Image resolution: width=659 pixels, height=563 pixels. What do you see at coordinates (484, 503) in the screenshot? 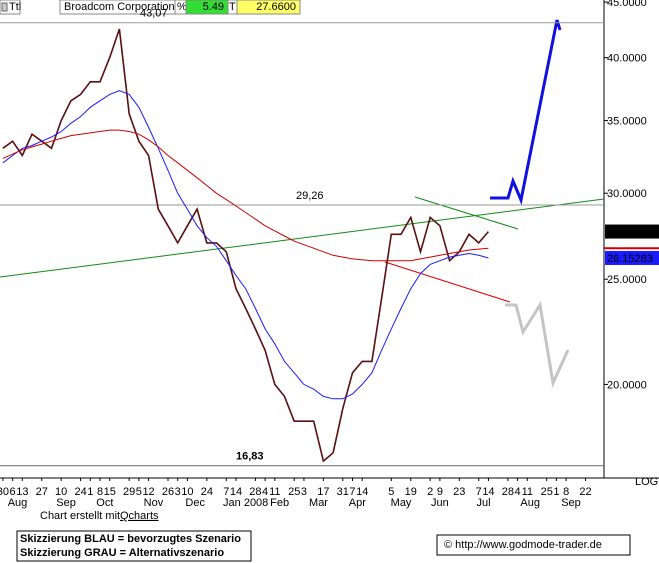
I see `month-label: Jul` at bounding box center [484, 503].